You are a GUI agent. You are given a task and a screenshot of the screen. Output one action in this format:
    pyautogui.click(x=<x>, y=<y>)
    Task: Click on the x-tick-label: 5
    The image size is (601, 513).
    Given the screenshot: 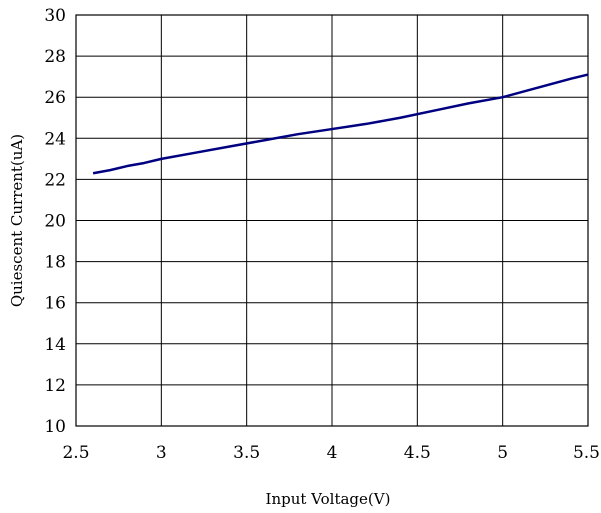 What is the action you would take?
    pyautogui.click(x=502, y=453)
    